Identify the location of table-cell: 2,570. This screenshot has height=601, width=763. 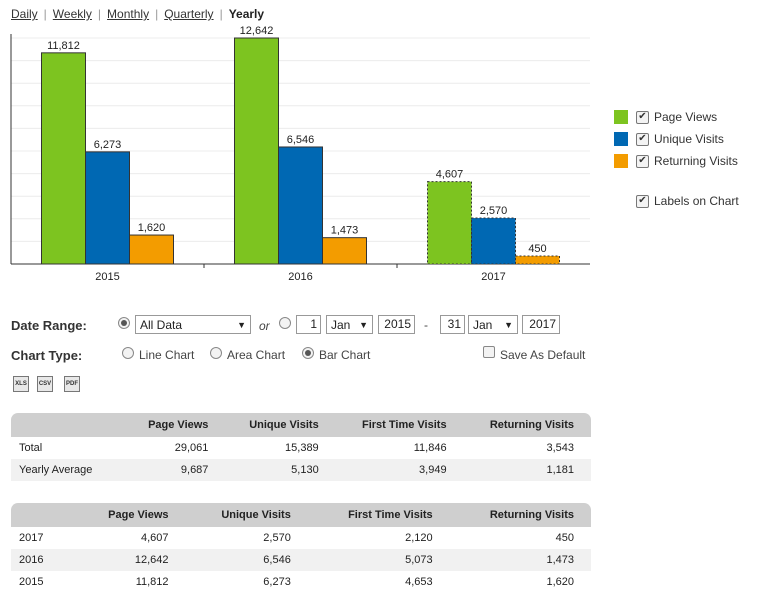
(277, 538).